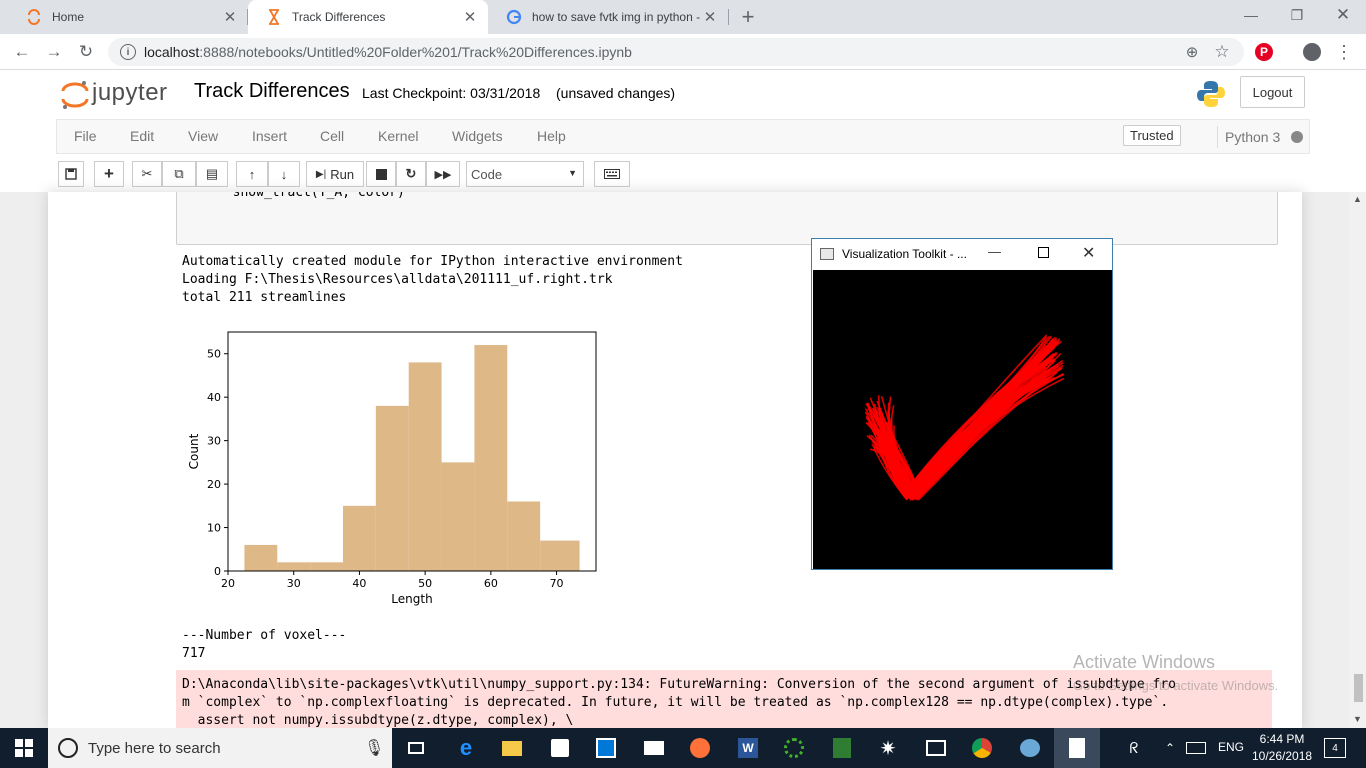 The image size is (1366, 768). What do you see at coordinates (381, 174) in the screenshot?
I see `stop-icon` at bounding box center [381, 174].